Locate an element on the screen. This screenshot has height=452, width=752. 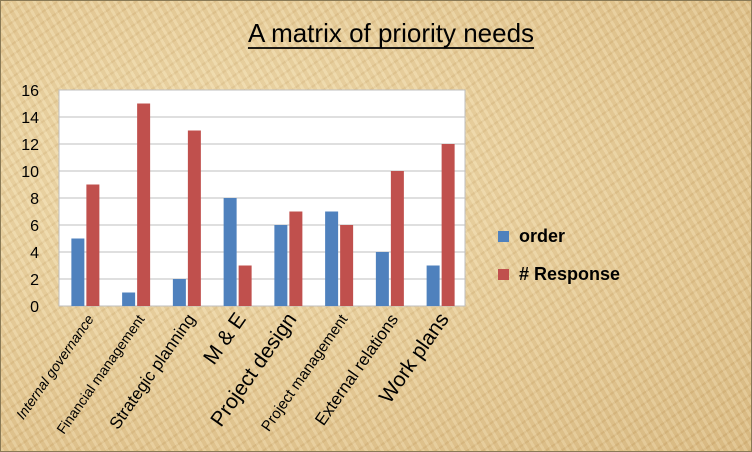
y-tick-label: 8 is located at coordinates (34, 199).